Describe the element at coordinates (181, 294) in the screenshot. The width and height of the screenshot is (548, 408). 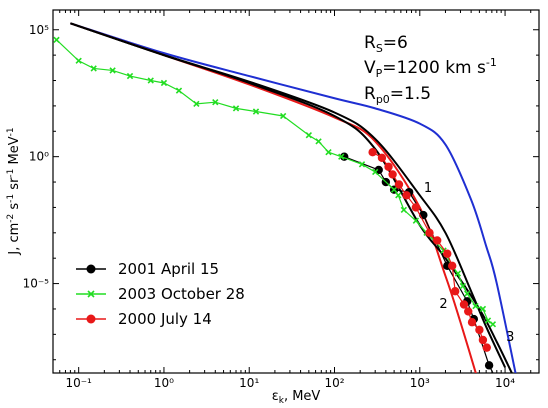
I see `legend-label: 2003 October 28` at that location.